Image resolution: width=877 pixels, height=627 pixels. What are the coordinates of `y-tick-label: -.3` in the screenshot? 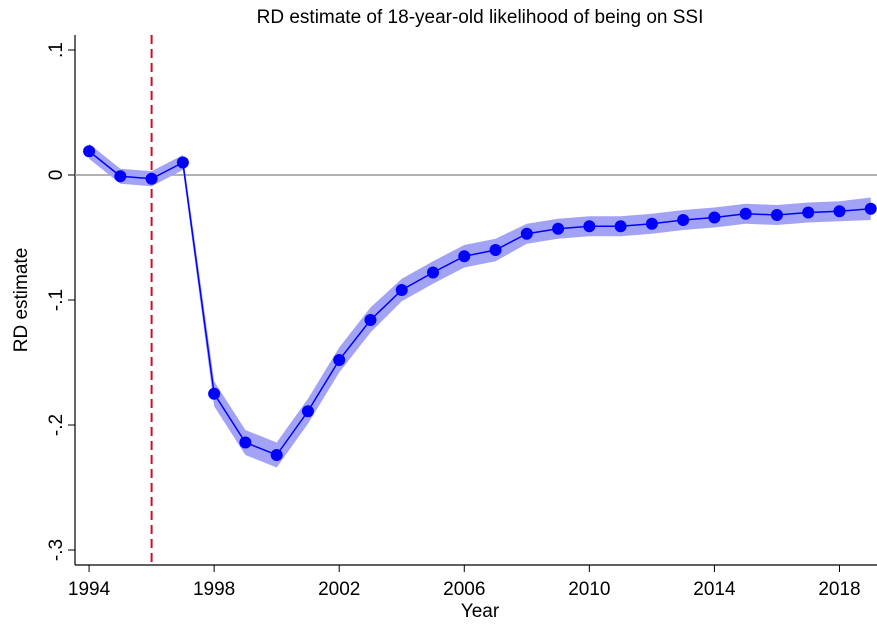 It's located at (56, 550).